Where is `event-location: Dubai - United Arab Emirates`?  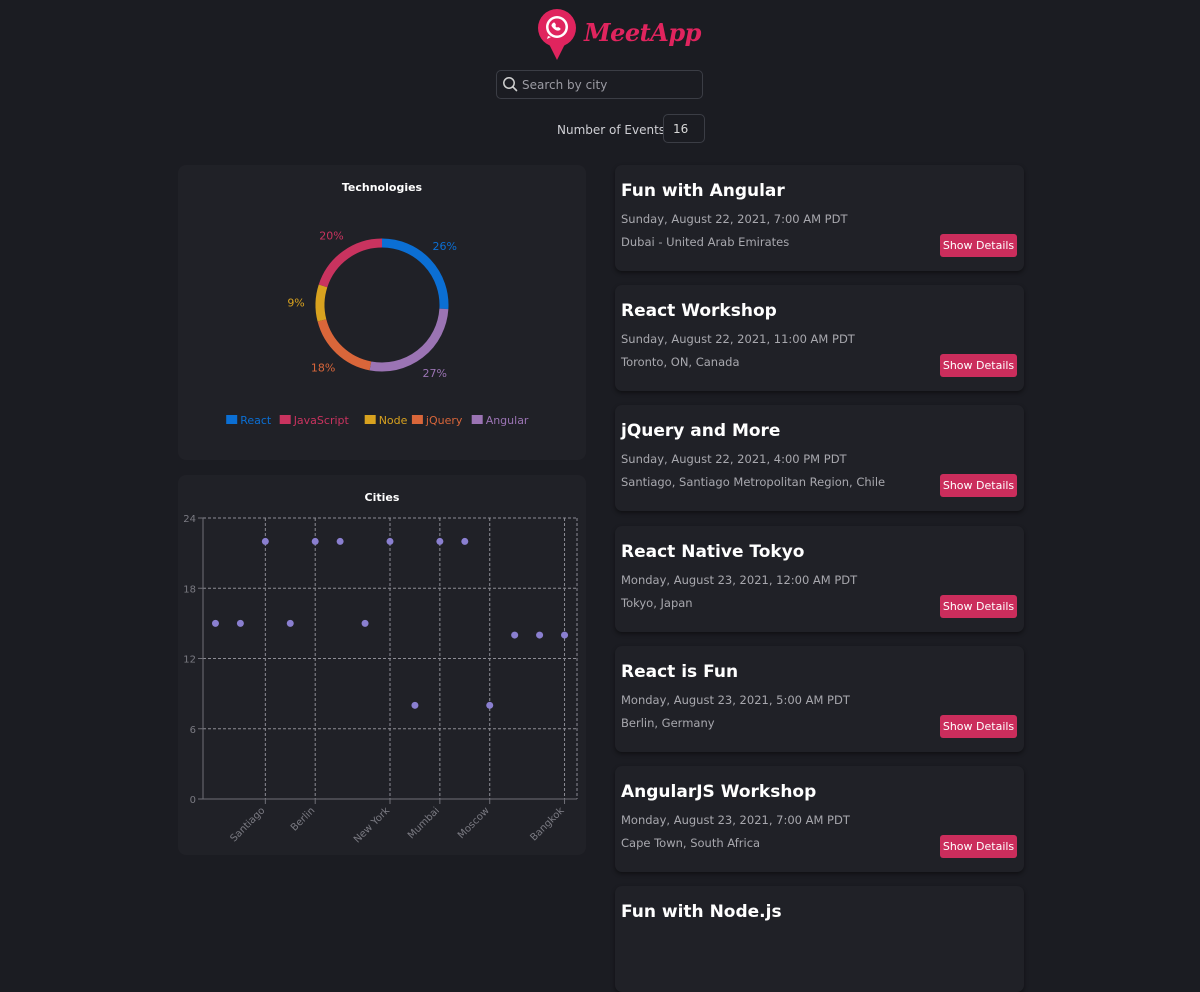
event-location: Dubai - United Arab Emirates is located at coordinates (705, 242).